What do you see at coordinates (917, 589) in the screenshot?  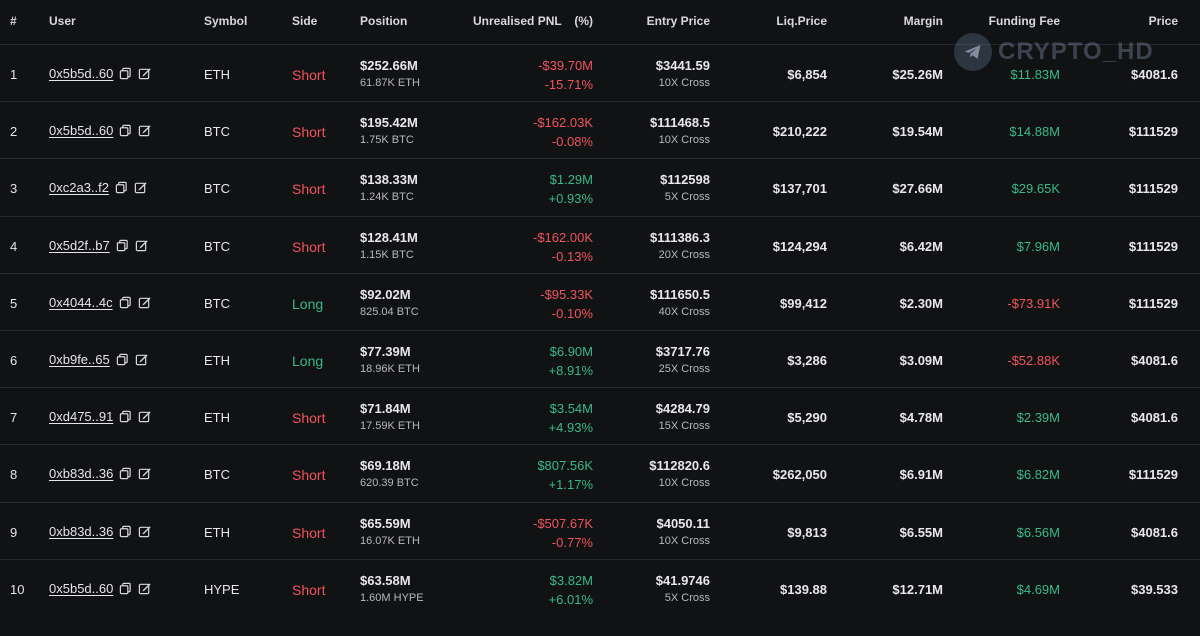 I see `margin: $12.71M` at bounding box center [917, 589].